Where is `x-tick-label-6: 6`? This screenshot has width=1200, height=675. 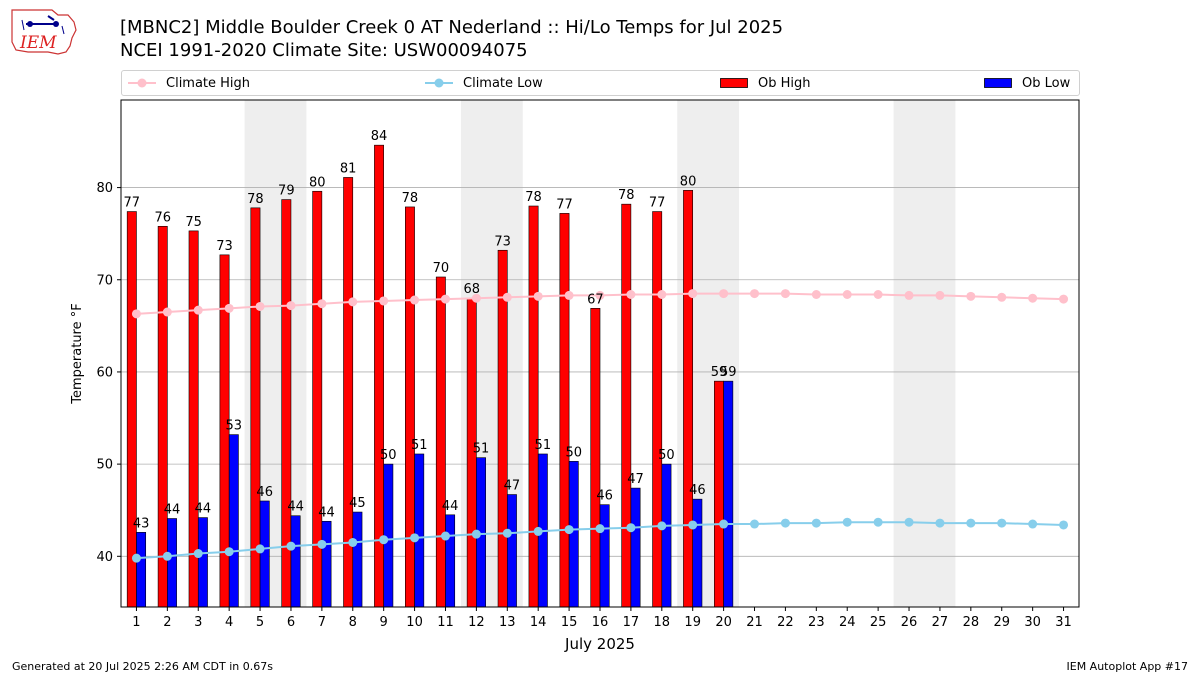 x-tick-label-6: 6 is located at coordinates (291, 622).